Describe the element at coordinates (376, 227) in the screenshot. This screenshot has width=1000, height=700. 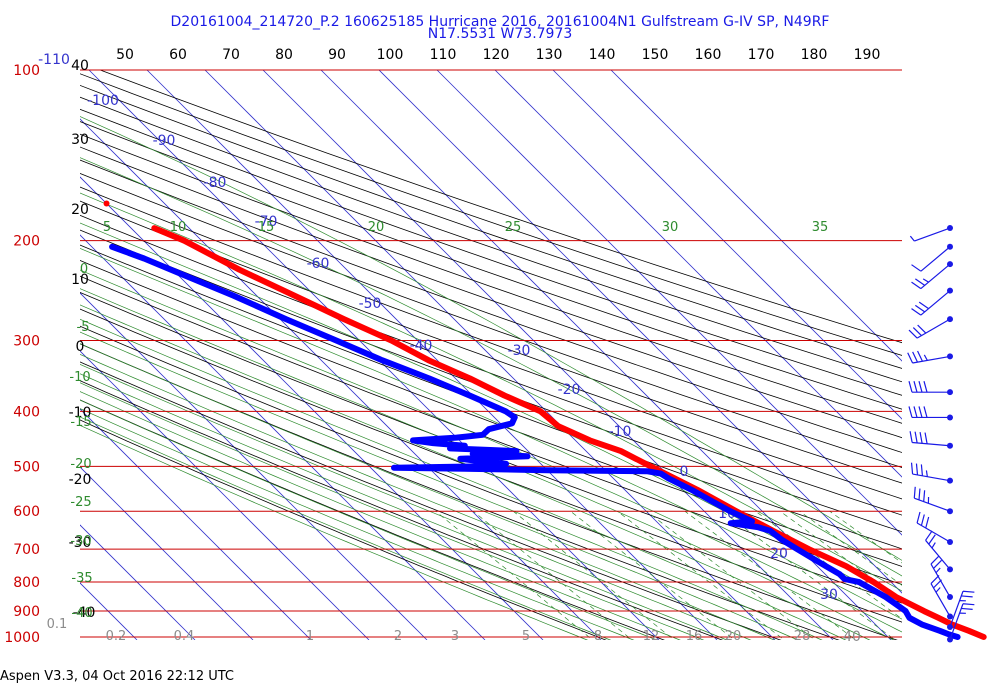
I see `moist-adiabat-label: 20` at that location.